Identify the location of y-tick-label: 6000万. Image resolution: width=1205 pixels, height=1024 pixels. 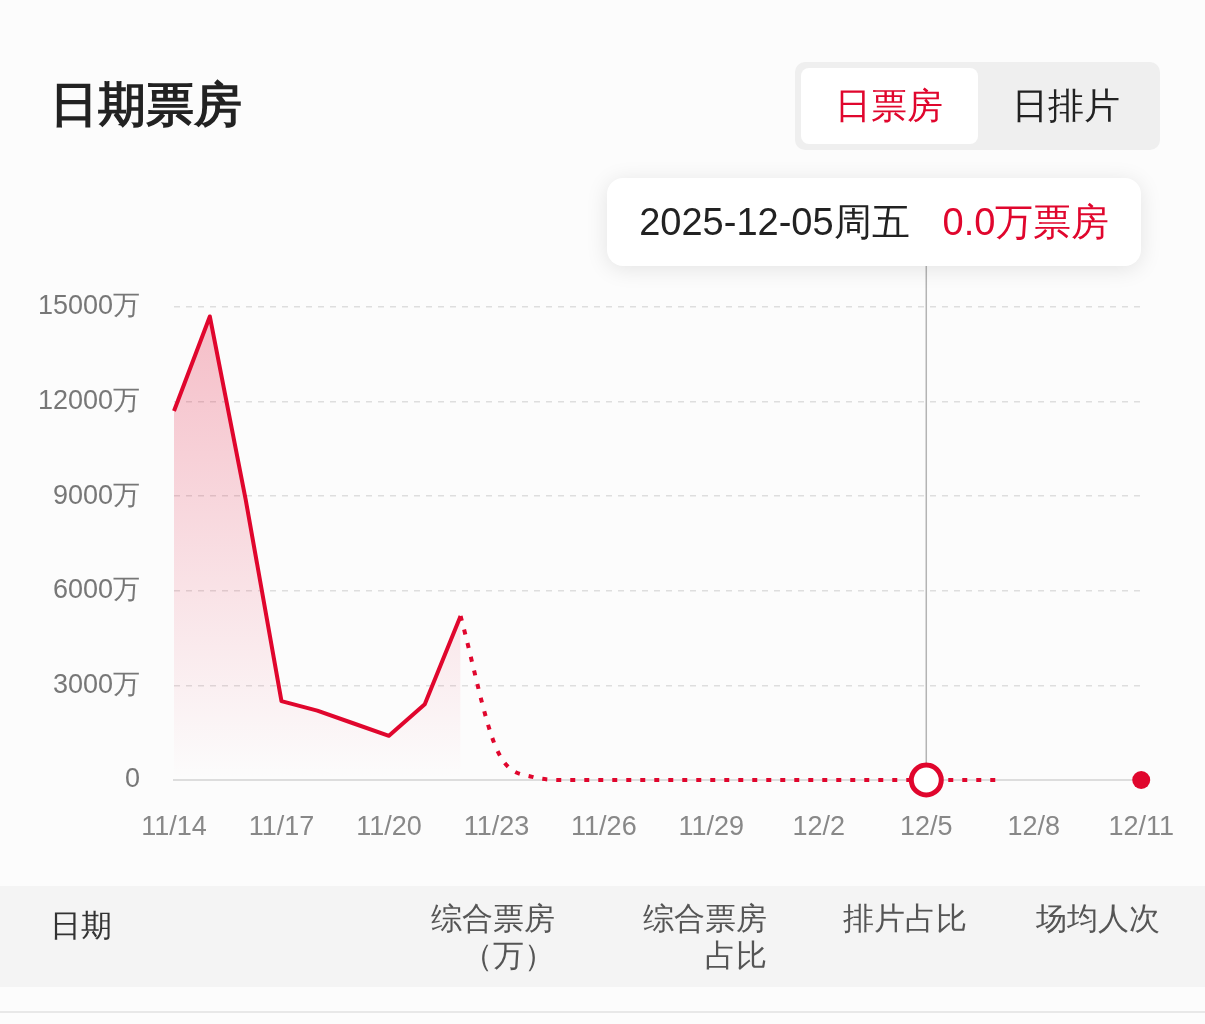
(96, 589).